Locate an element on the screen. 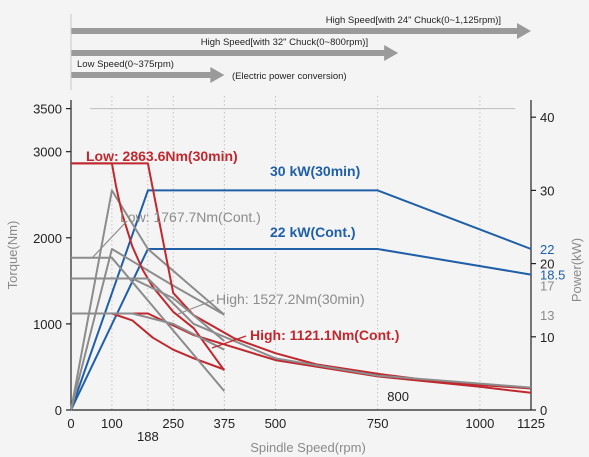 This screenshot has height=457, width=589. x-tick-label-8: 1125 is located at coordinates (531, 423).